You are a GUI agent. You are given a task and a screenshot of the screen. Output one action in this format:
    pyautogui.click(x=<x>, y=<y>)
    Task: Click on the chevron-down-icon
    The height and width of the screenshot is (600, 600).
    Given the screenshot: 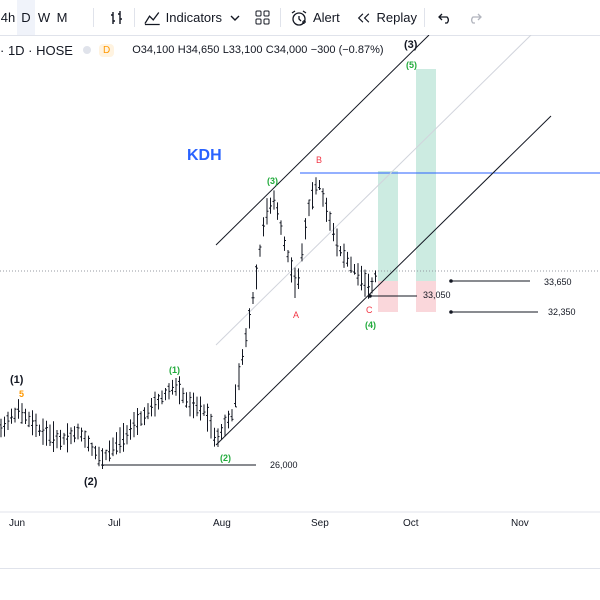 What is the action you would take?
    pyautogui.click(x=235, y=18)
    